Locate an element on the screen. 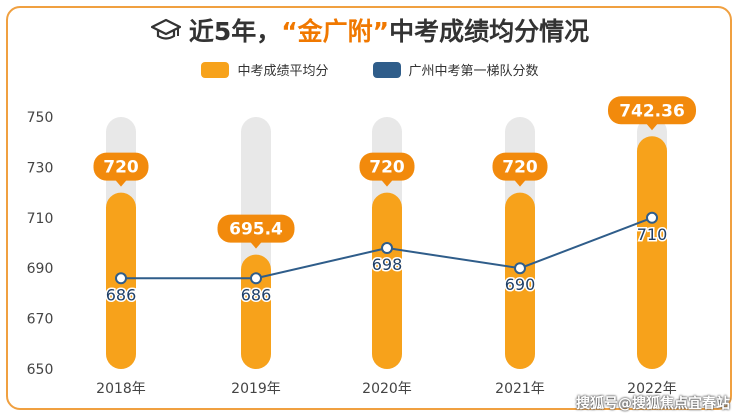 The height and width of the screenshot is (417, 740). legend-item-bar: 中考成绩平均分 is located at coordinates (265, 69).